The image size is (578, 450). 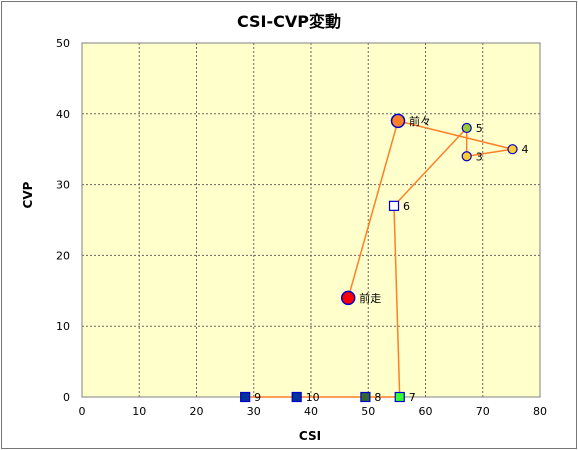 What do you see at coordinates (525, 149) in the screenshot?
I see `point-label: 4` at bounding box center [525, 149].